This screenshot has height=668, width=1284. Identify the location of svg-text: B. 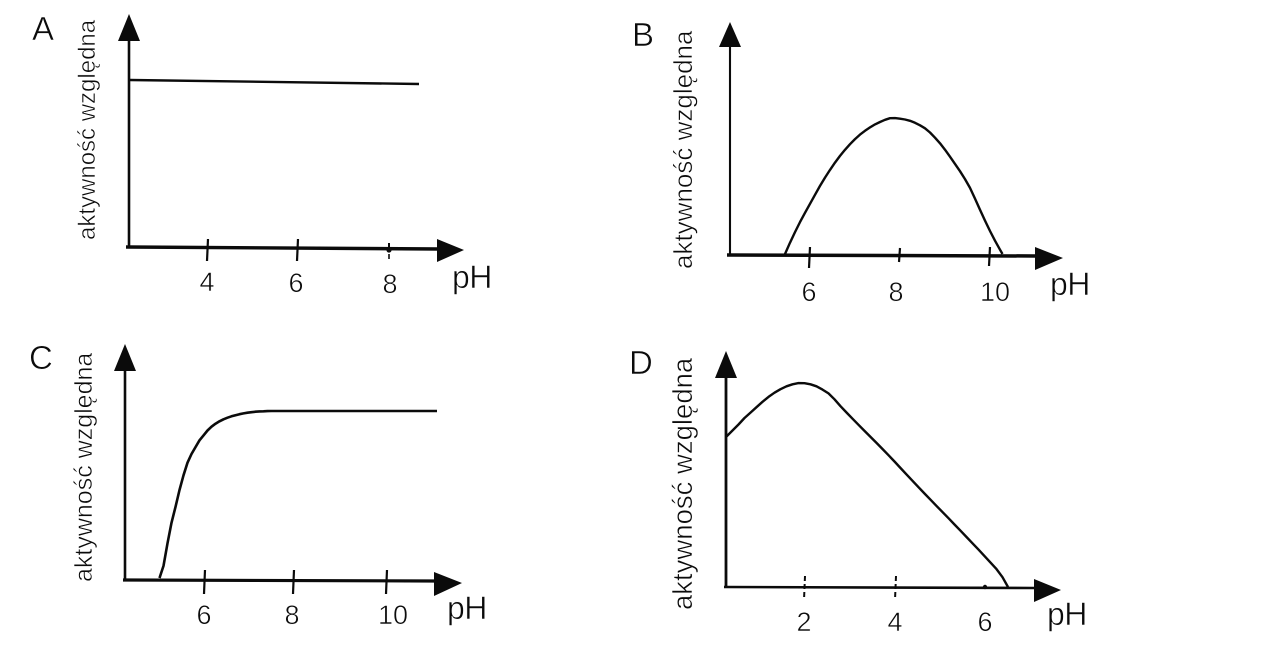
(643, 34).